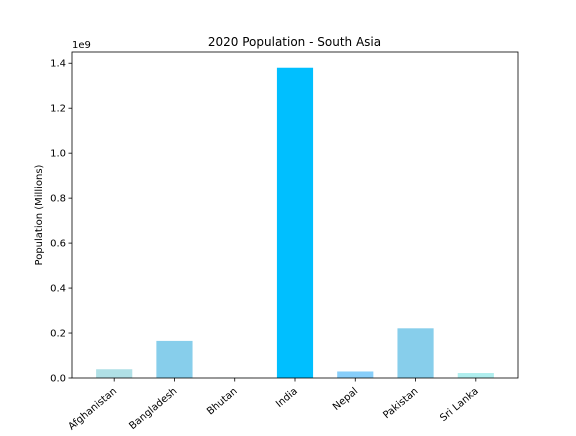  Describe the element at coordinates (58, 244) in the screenshot. I see `y-tick-label: 0.6` at that location.